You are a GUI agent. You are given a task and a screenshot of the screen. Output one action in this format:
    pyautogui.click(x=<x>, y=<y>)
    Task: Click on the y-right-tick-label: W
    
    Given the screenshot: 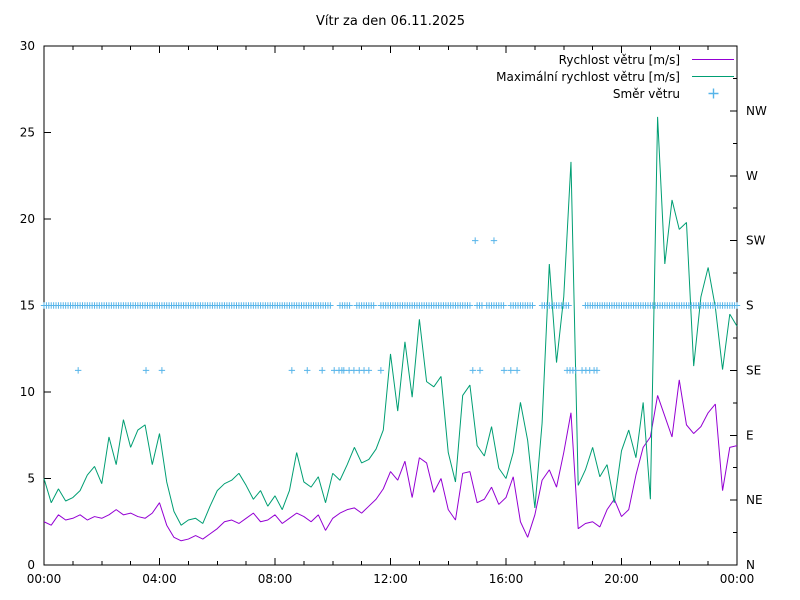 What is the action you would take?
    pyautogui.click(x=752, y=176)
    